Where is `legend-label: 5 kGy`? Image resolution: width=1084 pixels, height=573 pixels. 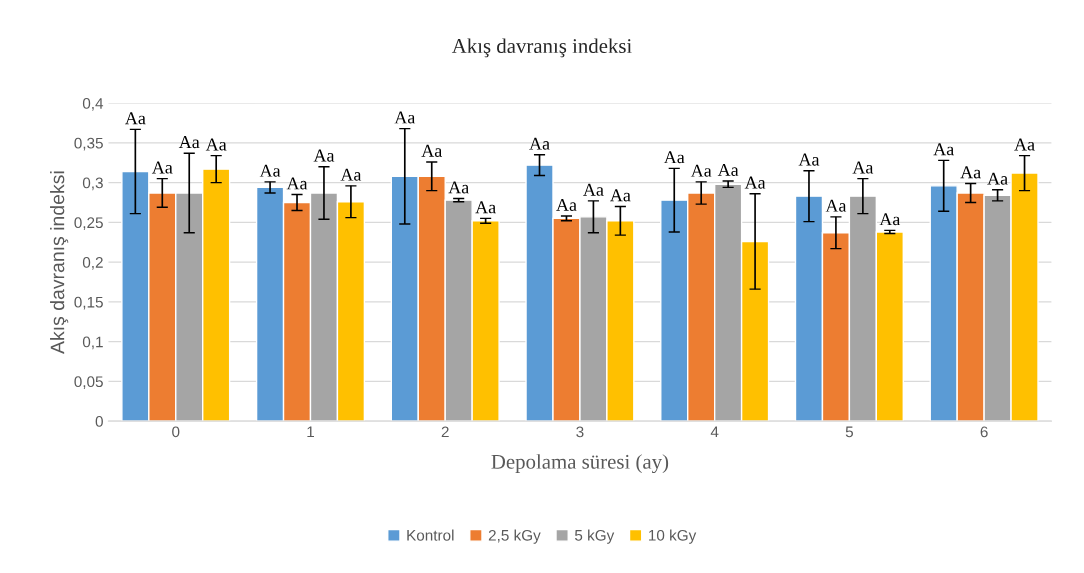 legend-label: 5 kGy is located at coordinates (594, 536).